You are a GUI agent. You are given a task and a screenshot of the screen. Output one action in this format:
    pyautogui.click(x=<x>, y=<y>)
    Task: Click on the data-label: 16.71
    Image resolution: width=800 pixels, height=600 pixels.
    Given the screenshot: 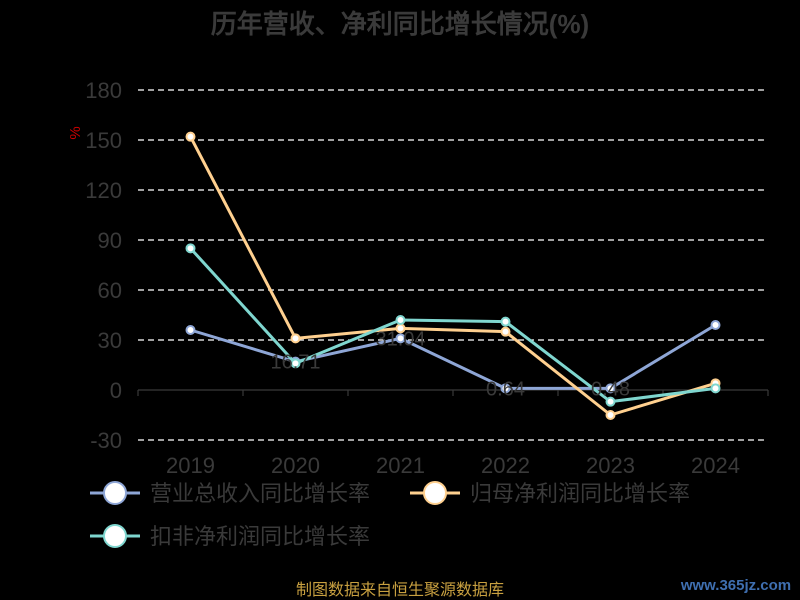 What is the action you would take?
    pyautogui.click(x=295, y=363)
    